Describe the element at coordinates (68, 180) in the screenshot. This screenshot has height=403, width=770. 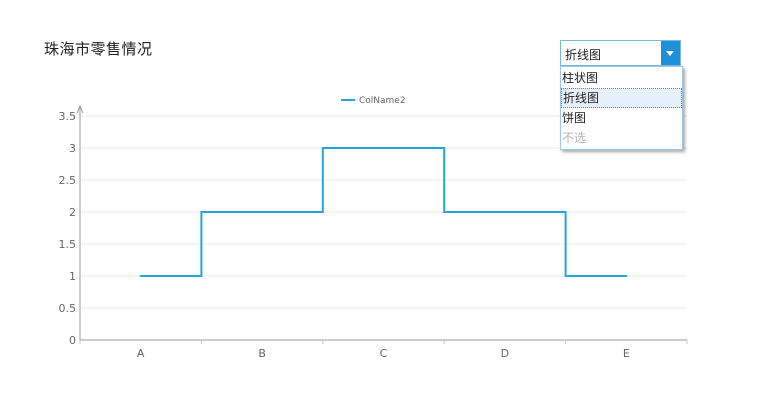
I see `y-tick-label: 2.5` at that location.